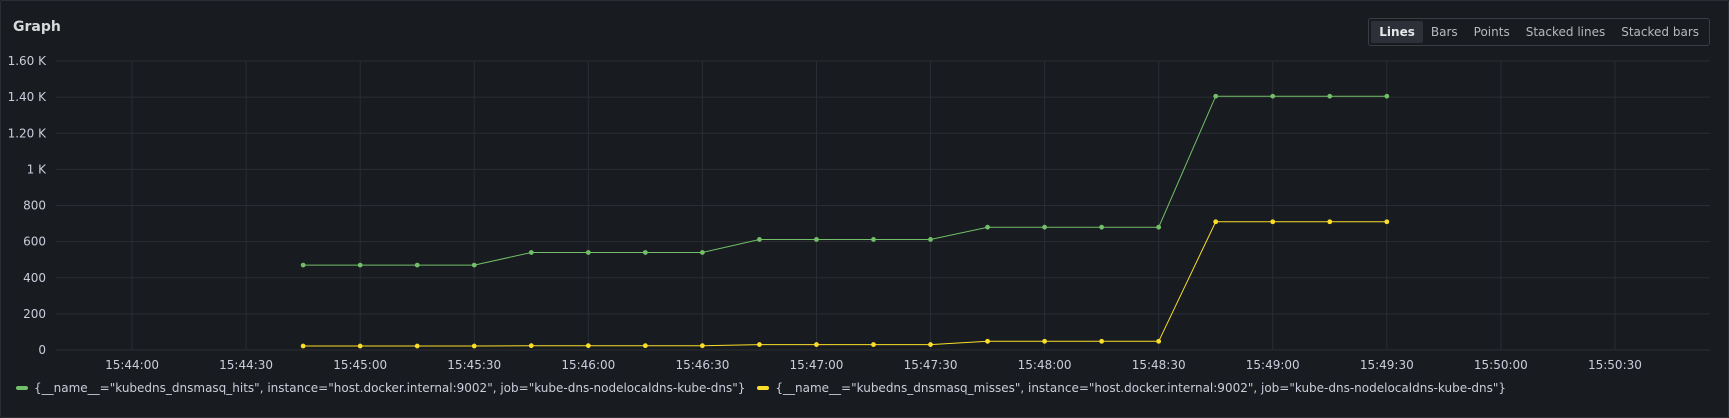 The height and width of the screenshot is (418, 1729). What do you see at coordinates (702, 365) in the screenshot?
I see `x-tick-label: 15:46:30` at bounding box center [702, 365].